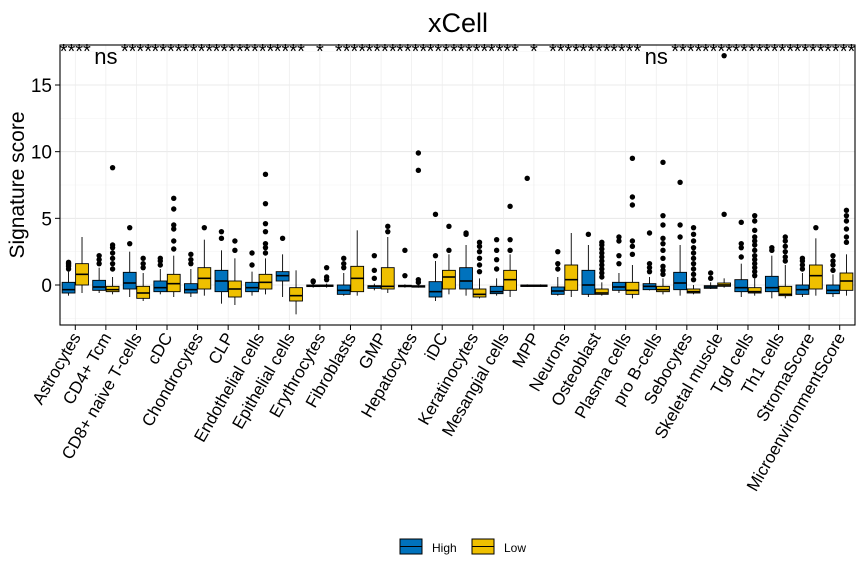 This screenshot has width=864, height=576. Describe the element at coordinates (46, 219) in the screenshot. I see `y-tick-label: 5` at that location.